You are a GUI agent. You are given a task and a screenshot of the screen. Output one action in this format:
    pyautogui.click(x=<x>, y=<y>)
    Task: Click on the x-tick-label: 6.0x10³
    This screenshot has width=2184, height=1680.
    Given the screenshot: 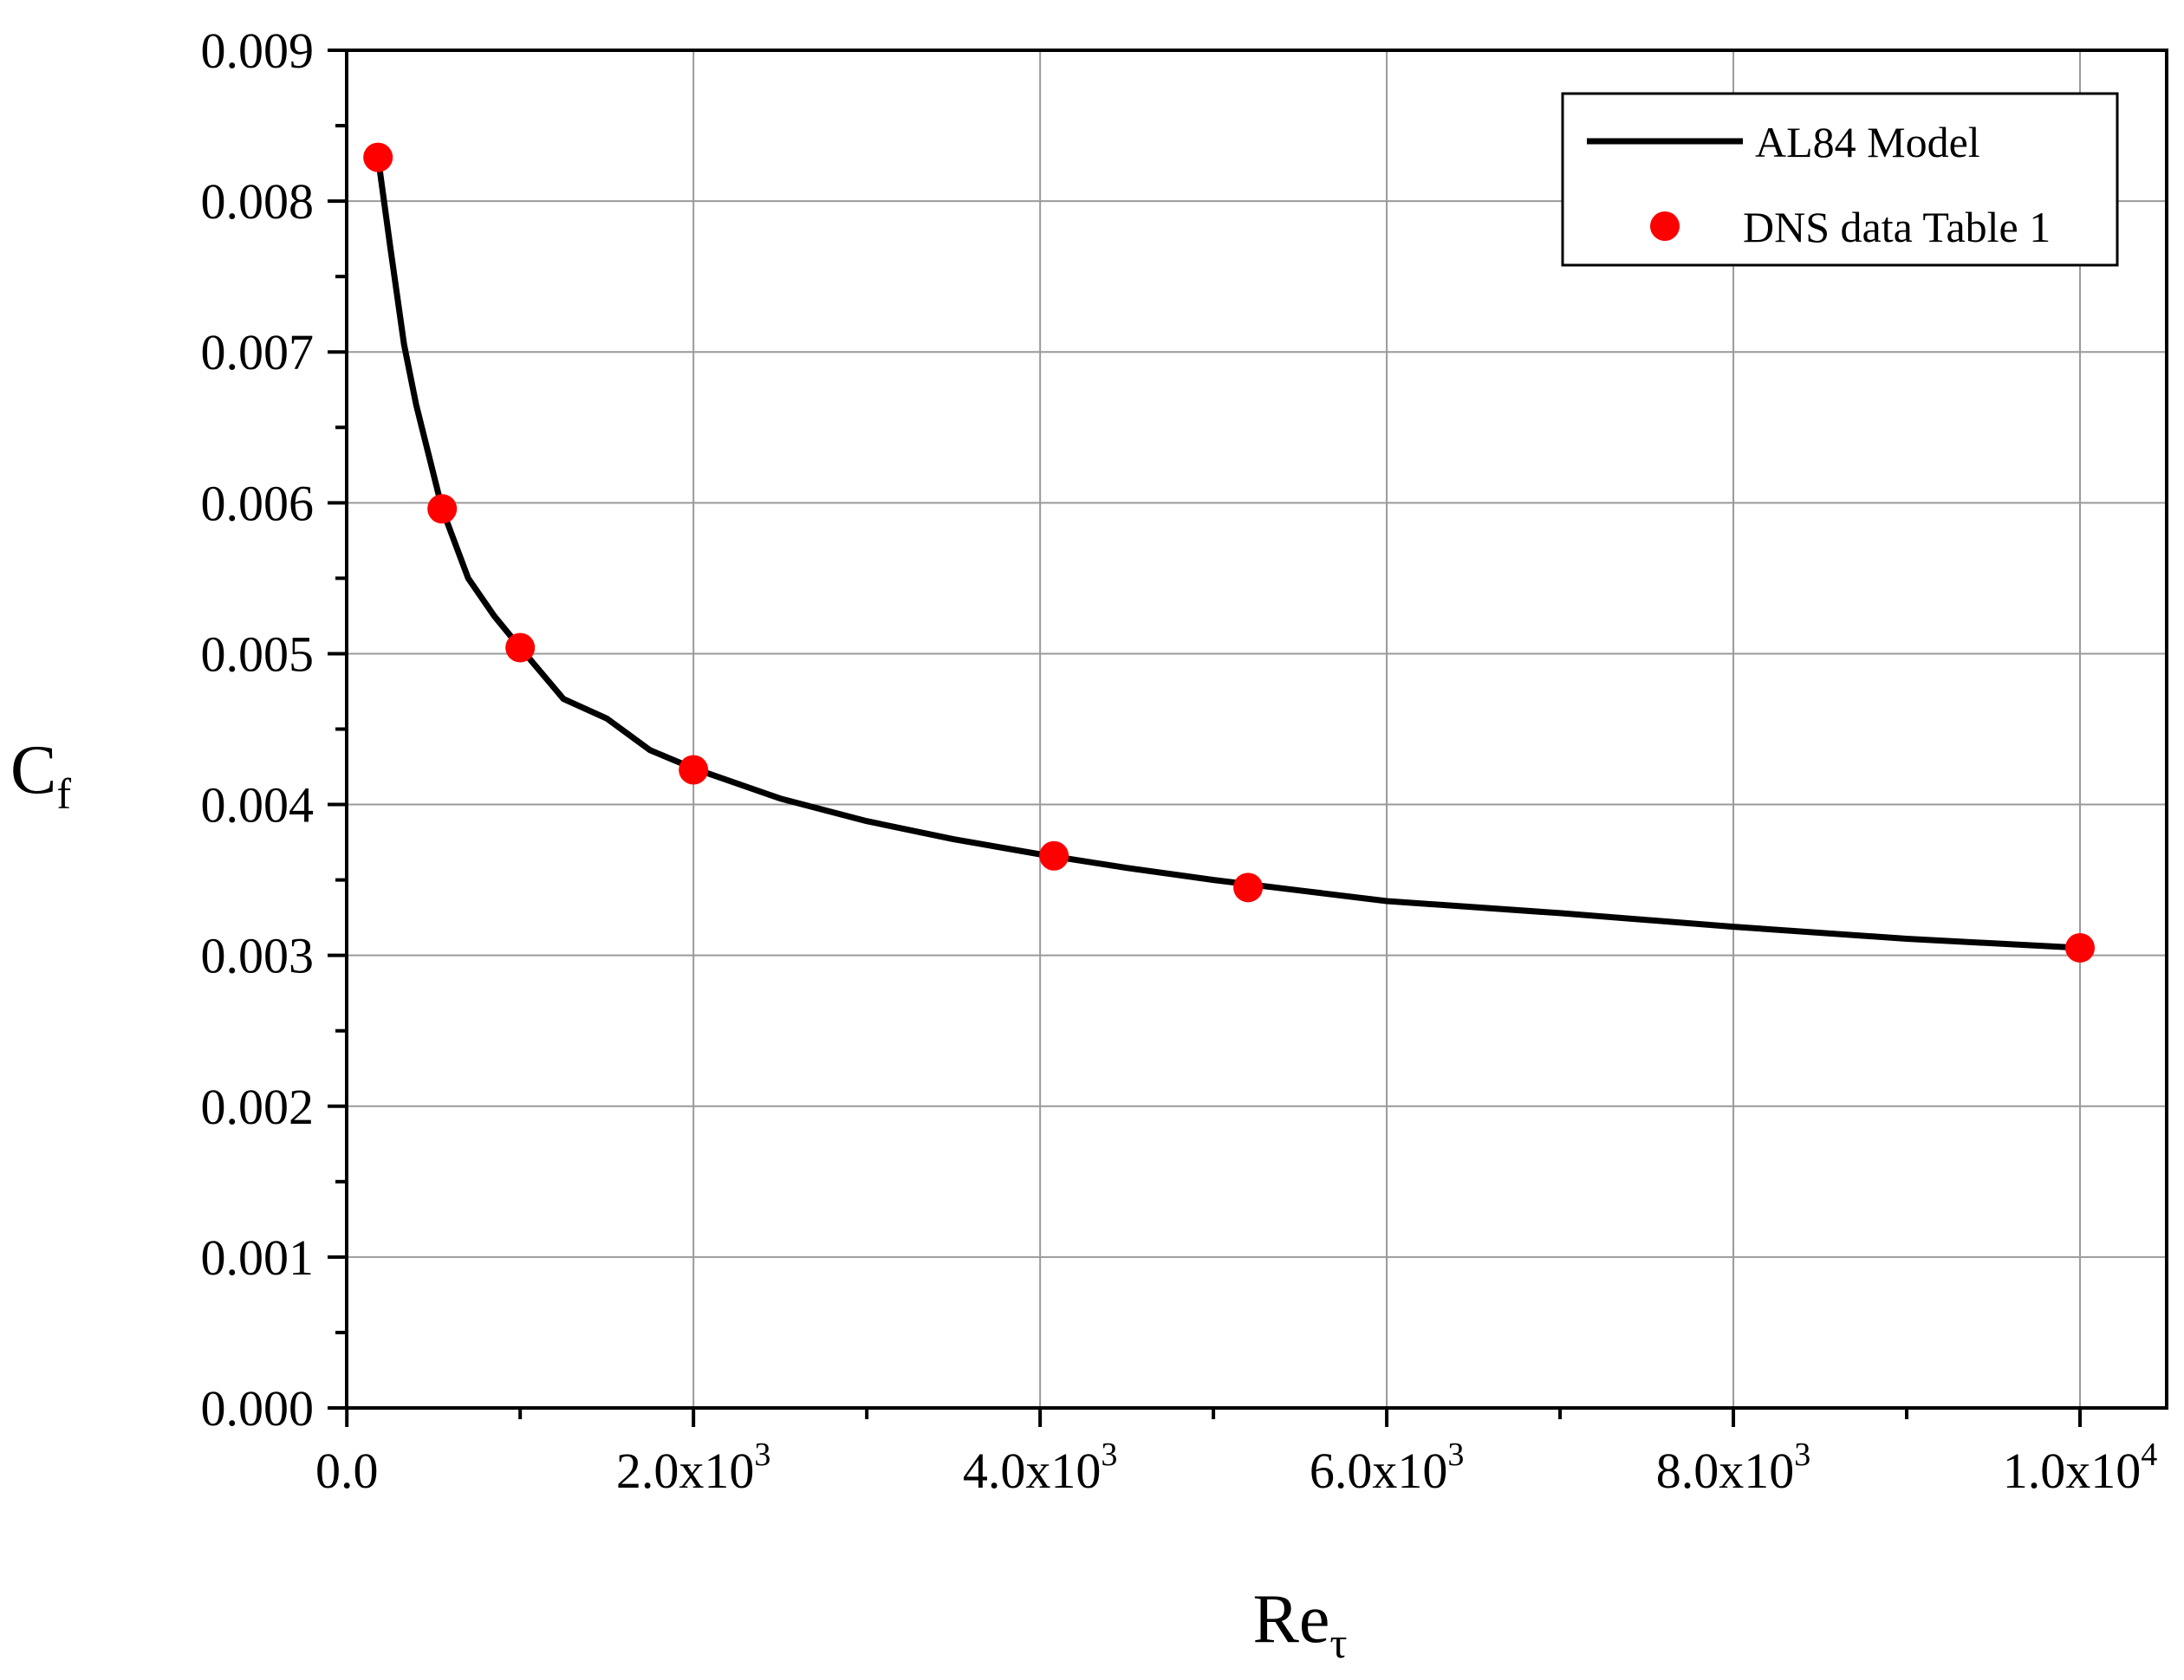 What is the action you would take?
    pyautogui.click(x=1387, y=1468)
    